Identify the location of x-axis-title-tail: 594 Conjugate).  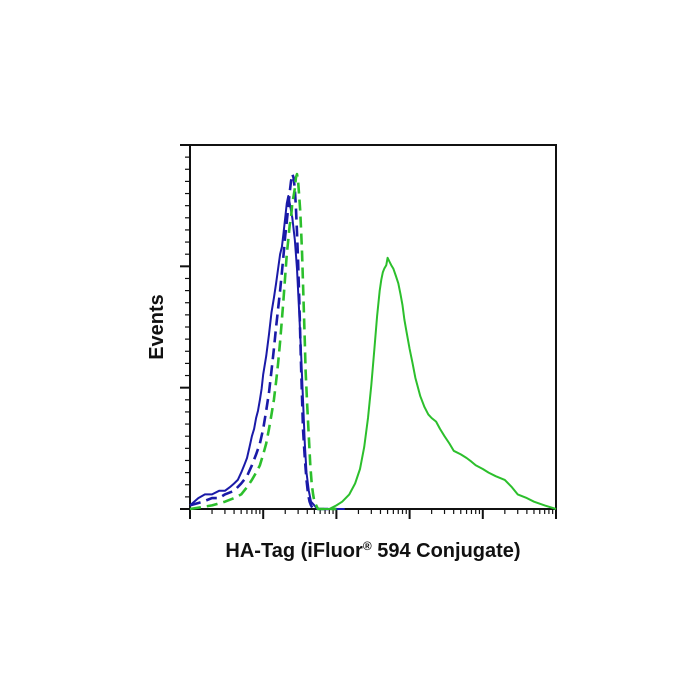
(446, 551).